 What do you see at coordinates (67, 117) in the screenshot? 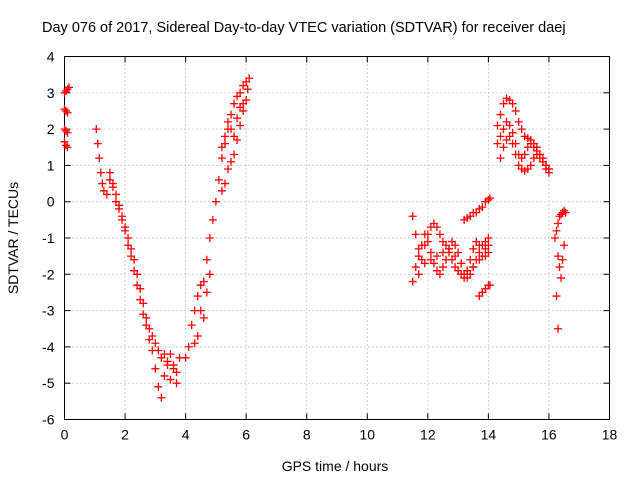
I see `series-early-start` at bounding box center [67, 117].